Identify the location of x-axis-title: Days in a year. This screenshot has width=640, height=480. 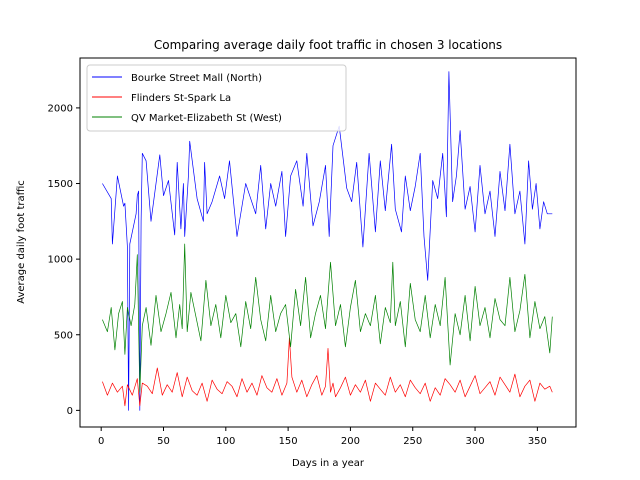
(328, 463).